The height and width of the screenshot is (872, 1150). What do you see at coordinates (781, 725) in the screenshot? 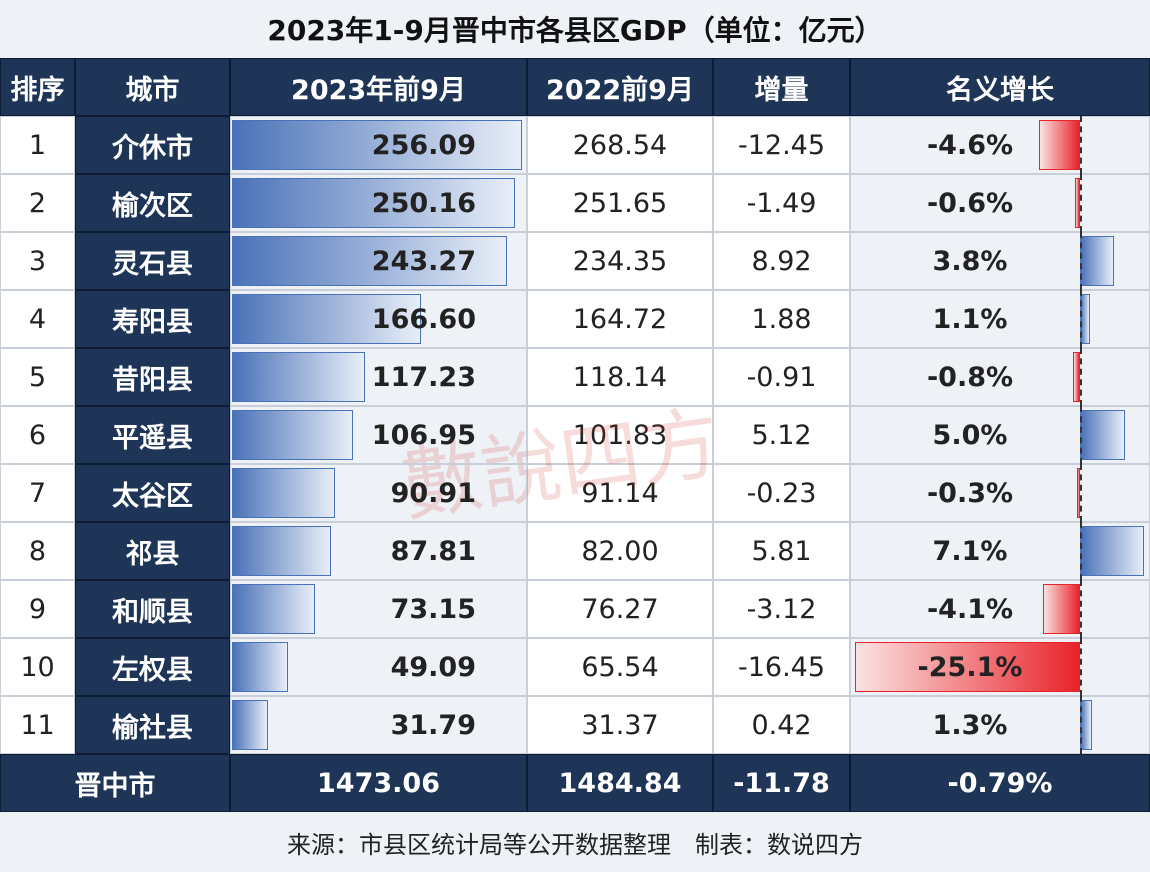
I see `table-cell: 0.42` at bounding box center [781, 725].